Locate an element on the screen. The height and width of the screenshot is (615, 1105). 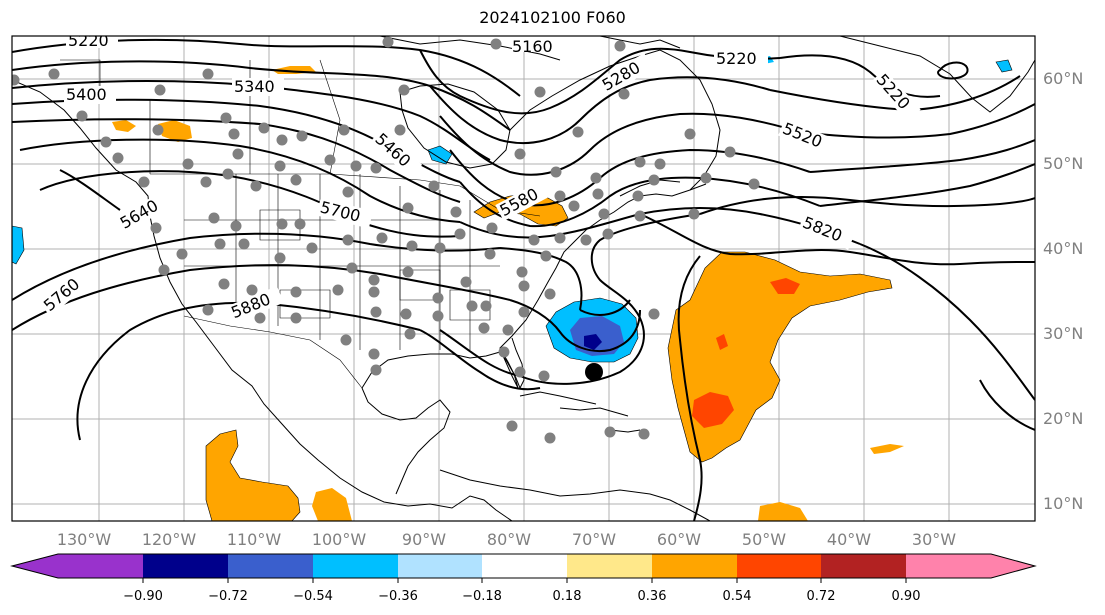
colorbar-tick: 0.90 is located at coordinates (906, 596).